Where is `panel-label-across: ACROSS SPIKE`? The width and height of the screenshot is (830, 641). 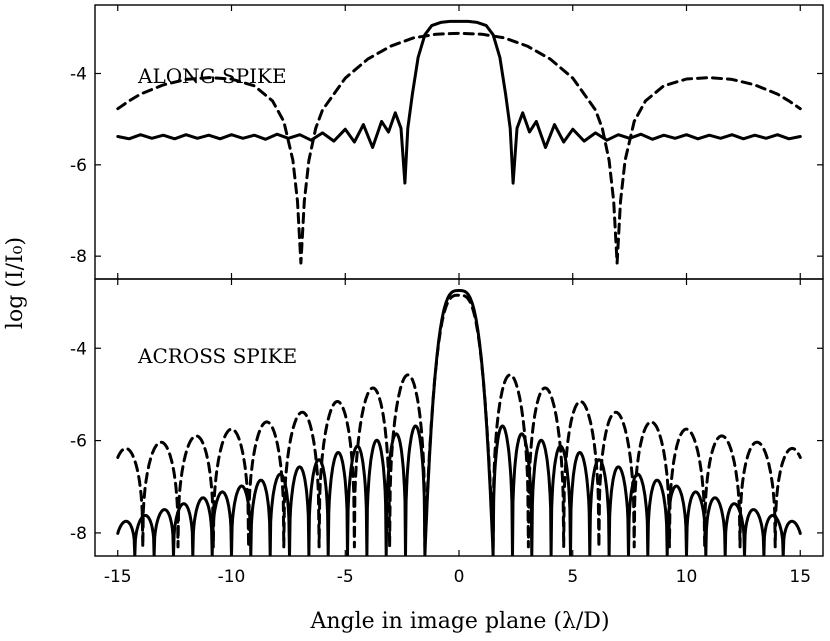
panel-label-across: ACROSS SPIKE is located at coordinates (217, 356).